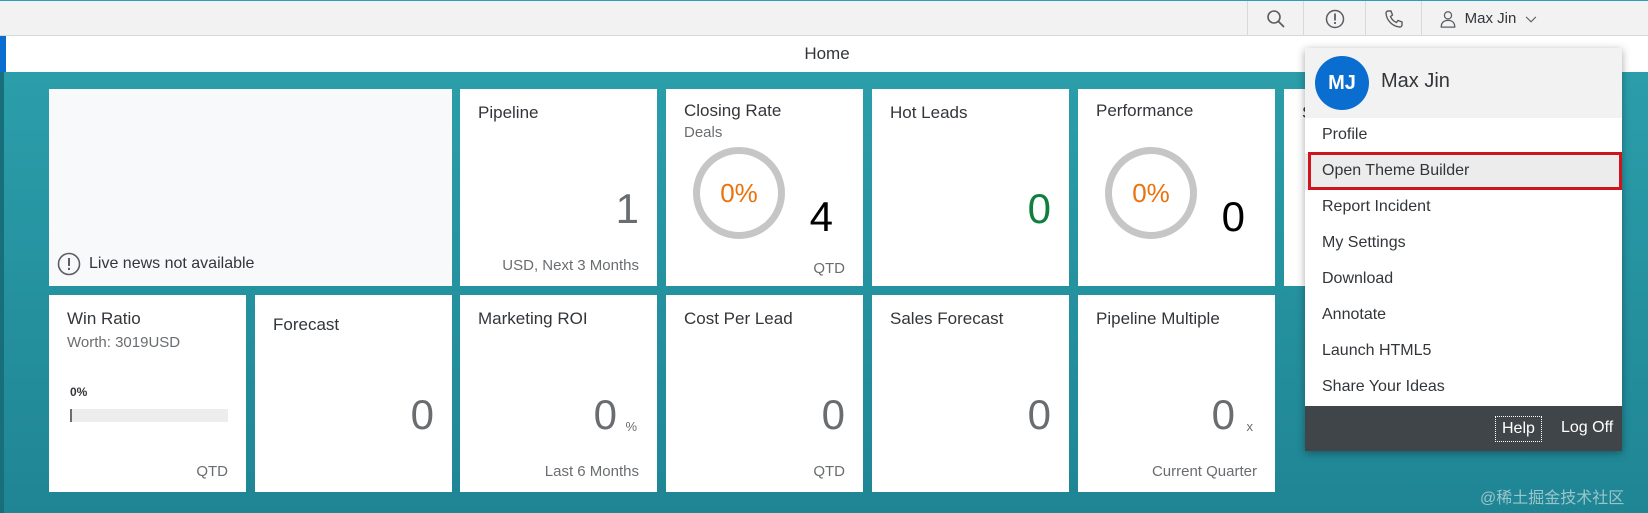 This screenshot has width=1648, height=513. I want to click on menu-item-download: Download, so click(1358, 278).